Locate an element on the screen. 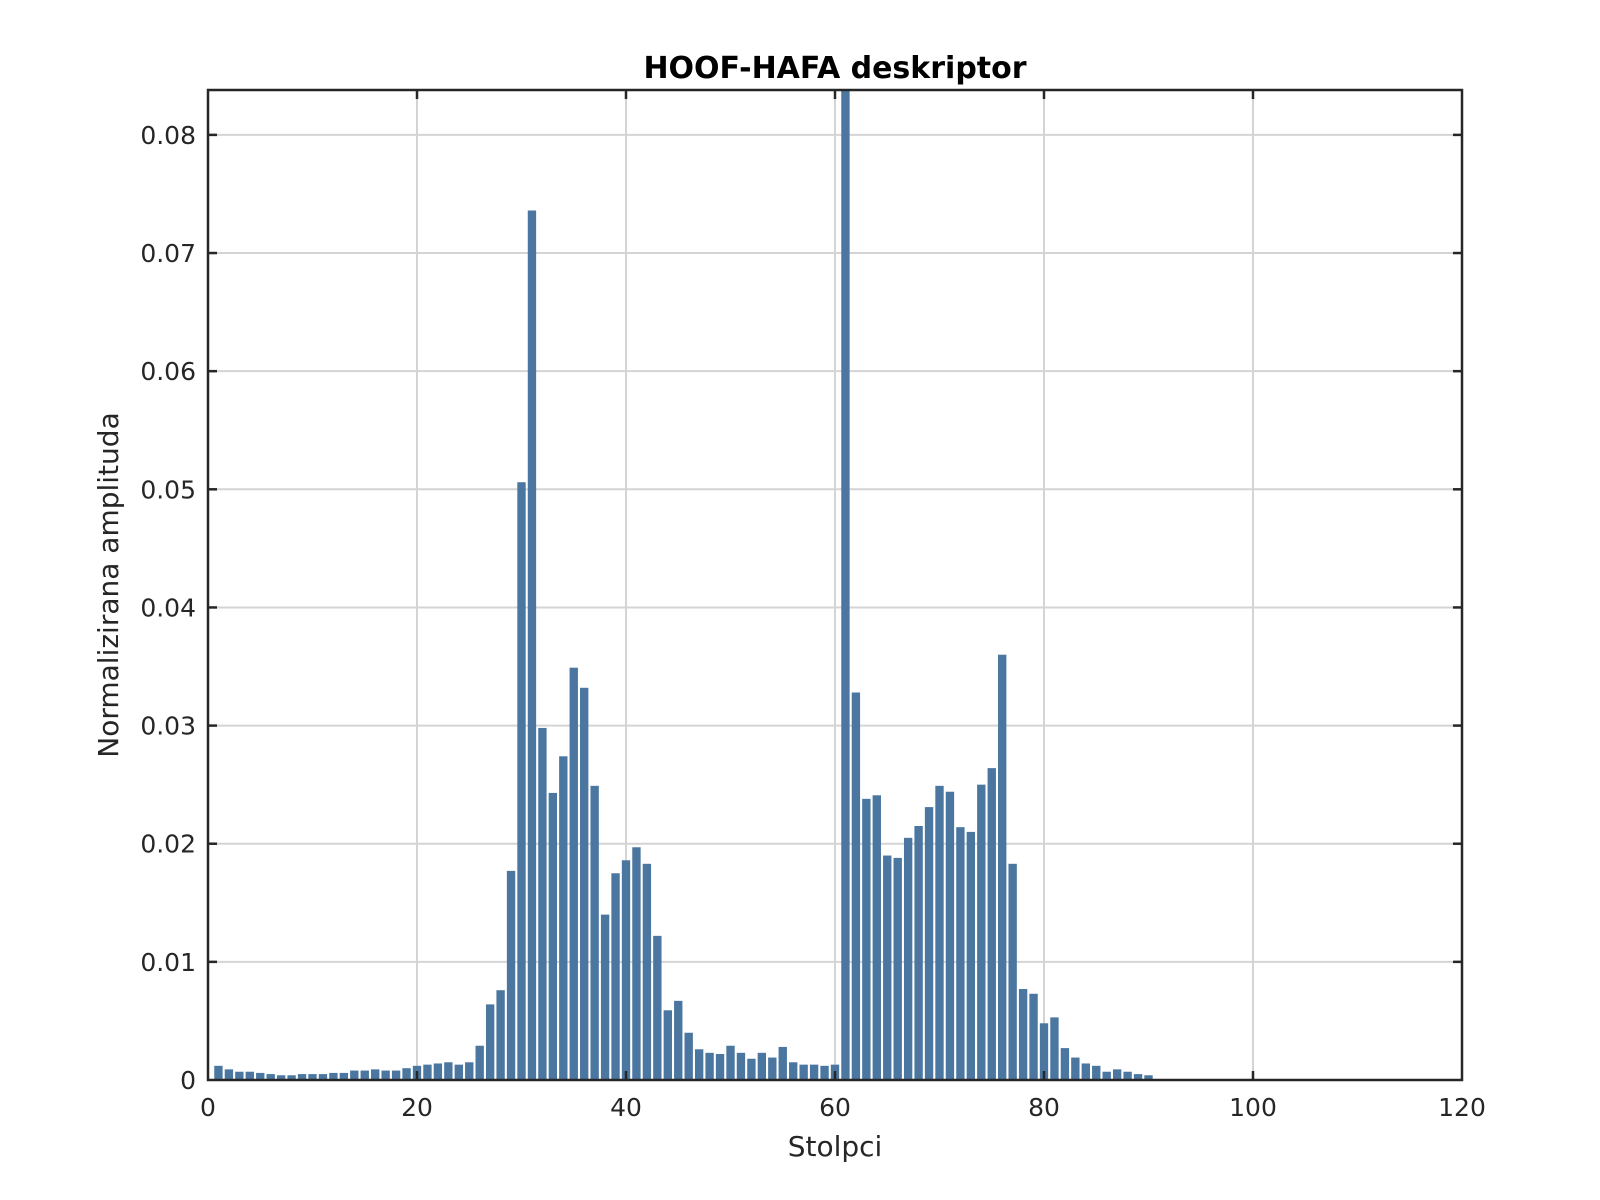 This screenshot has height=1200, width=1600. x-tick-label: 120 is located at coordinates (1462, 1107).